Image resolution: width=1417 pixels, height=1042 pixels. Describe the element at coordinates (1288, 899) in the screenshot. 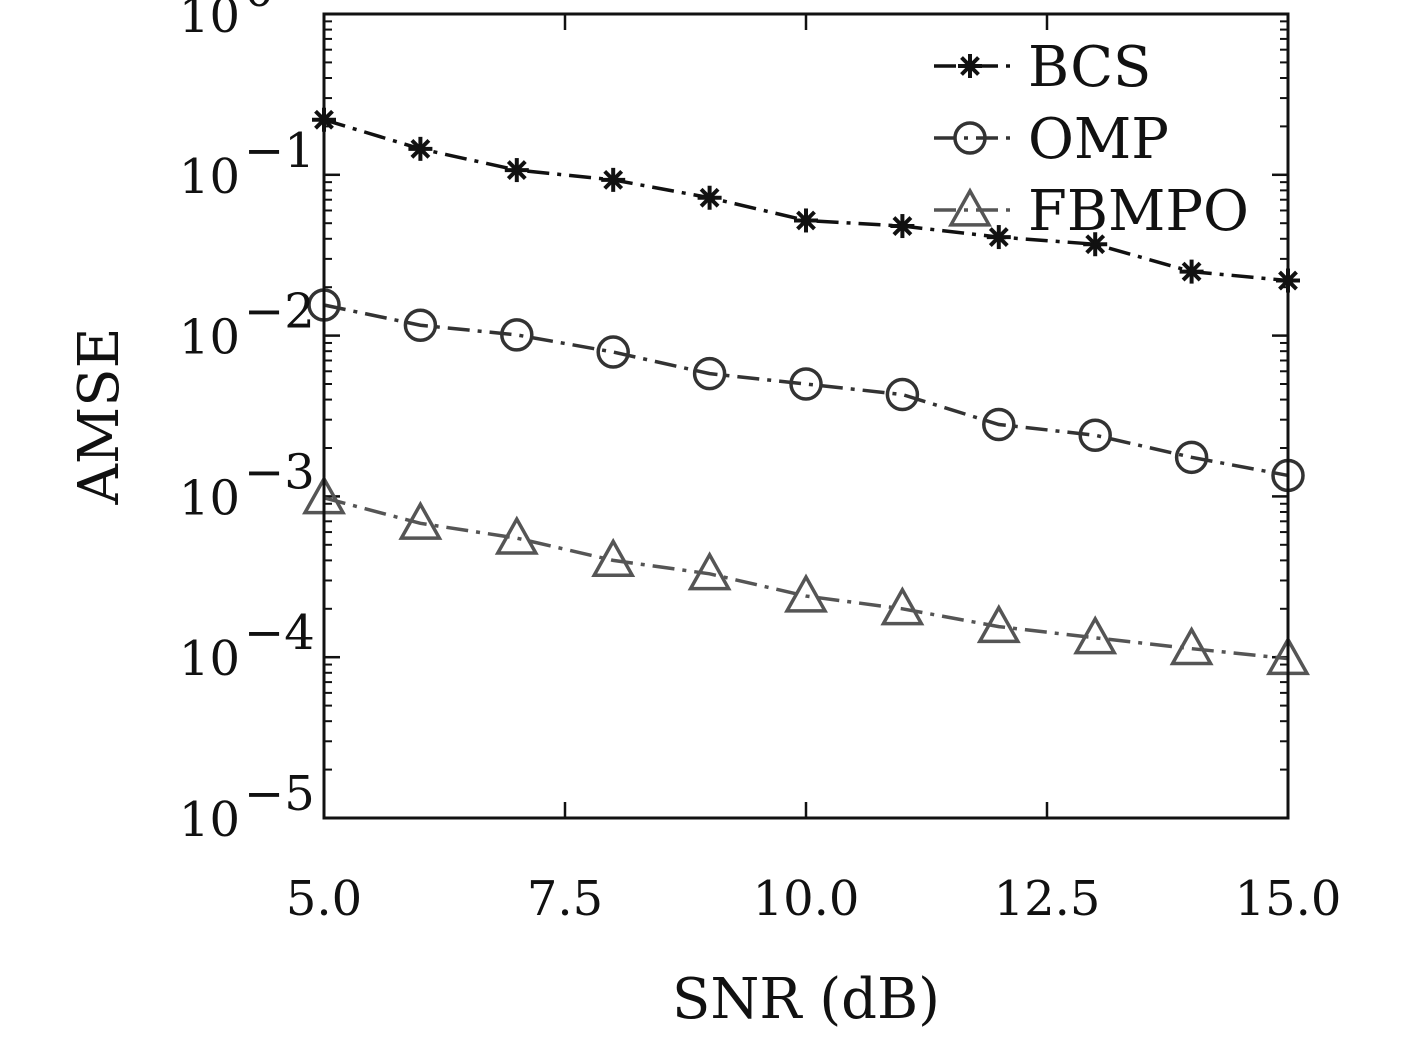

I see `x-tick-label: 15.0` at that location.